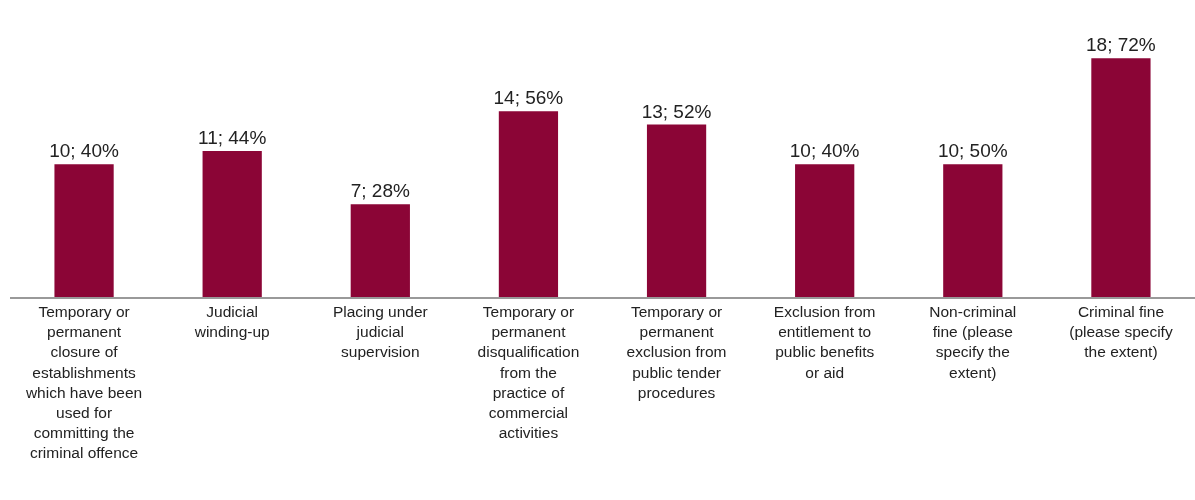 The width and height of the screenshot is (1195, 500). I want to click on data-label: 11; 44%, so click(232, 138).